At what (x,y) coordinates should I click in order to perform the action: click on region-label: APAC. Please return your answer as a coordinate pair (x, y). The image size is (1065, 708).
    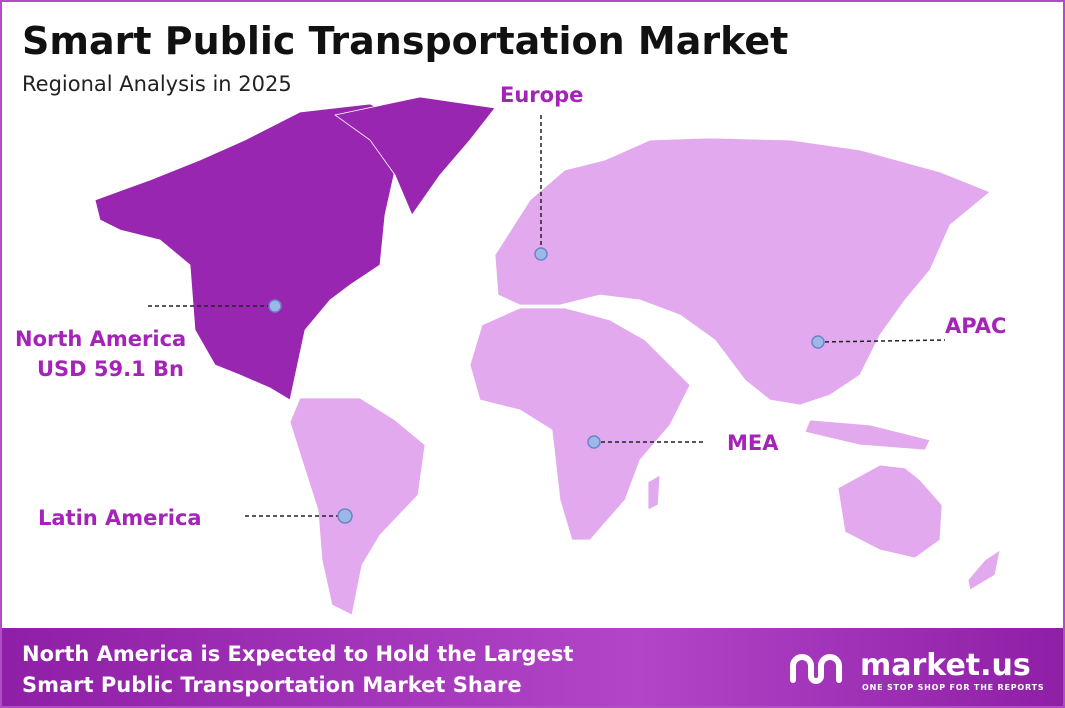
    Looking at the image, I should click on (975, 326).